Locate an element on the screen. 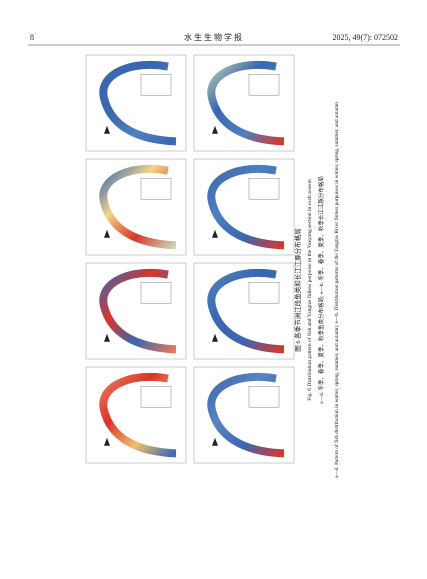 The width and height of the screenshot is (427, 579). journal-name: 水 生 生 物 学 报 is located at coordinates (213, 37).